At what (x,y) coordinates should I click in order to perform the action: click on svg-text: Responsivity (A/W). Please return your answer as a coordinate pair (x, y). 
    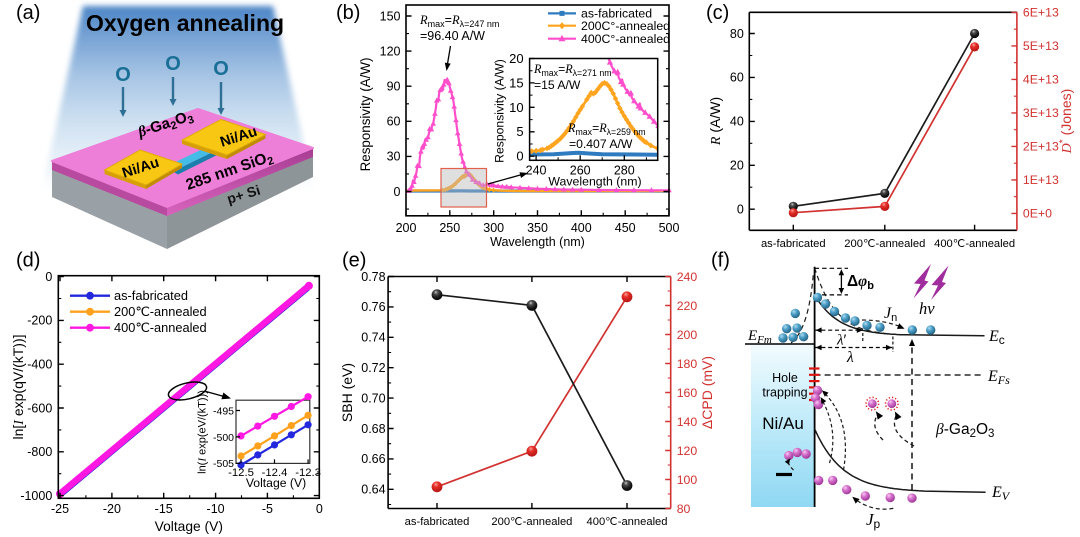
    Looking at the image, I should click on (365, 115).